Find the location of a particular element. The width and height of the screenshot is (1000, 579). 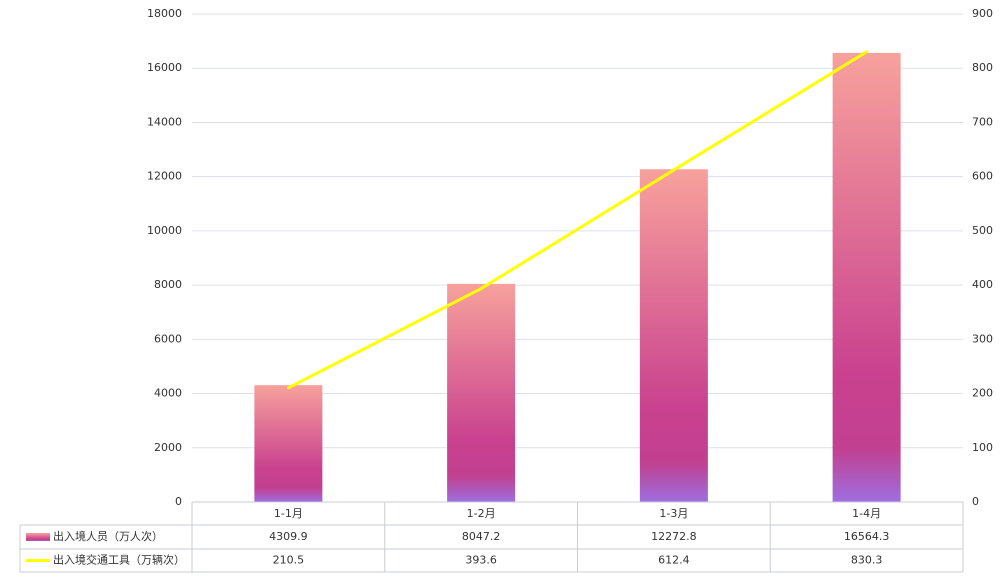

y2-tick-label: 0 is located at coordinates (975, 501).